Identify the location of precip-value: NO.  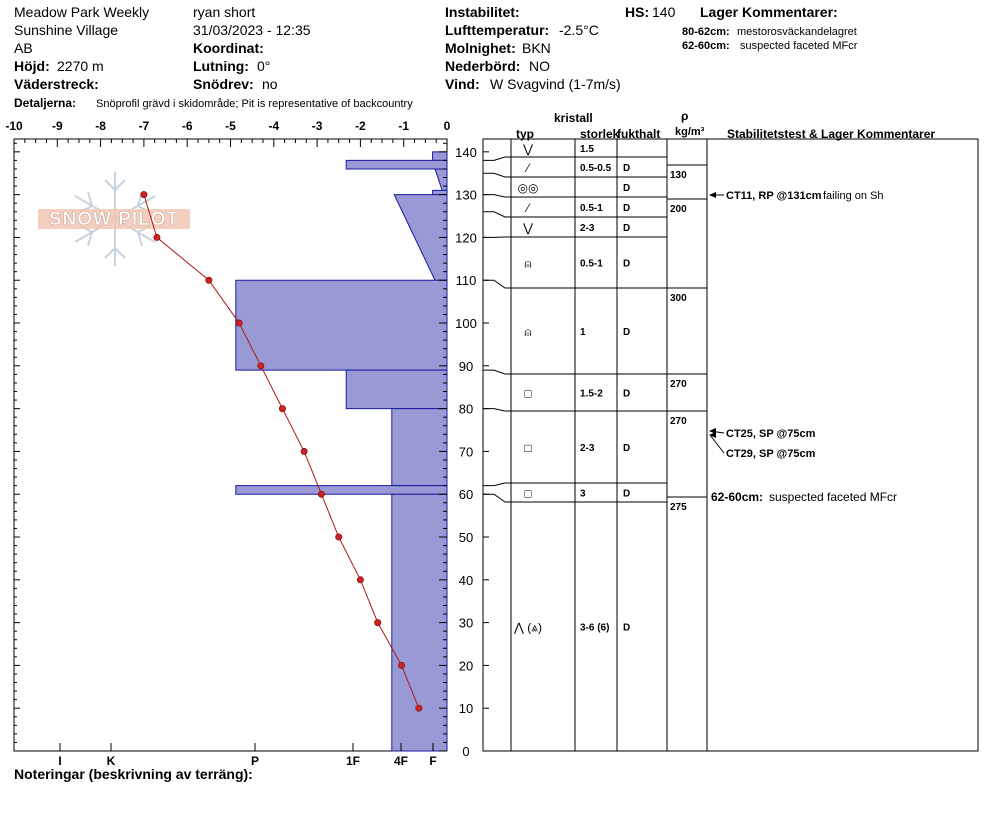
(539, 66).